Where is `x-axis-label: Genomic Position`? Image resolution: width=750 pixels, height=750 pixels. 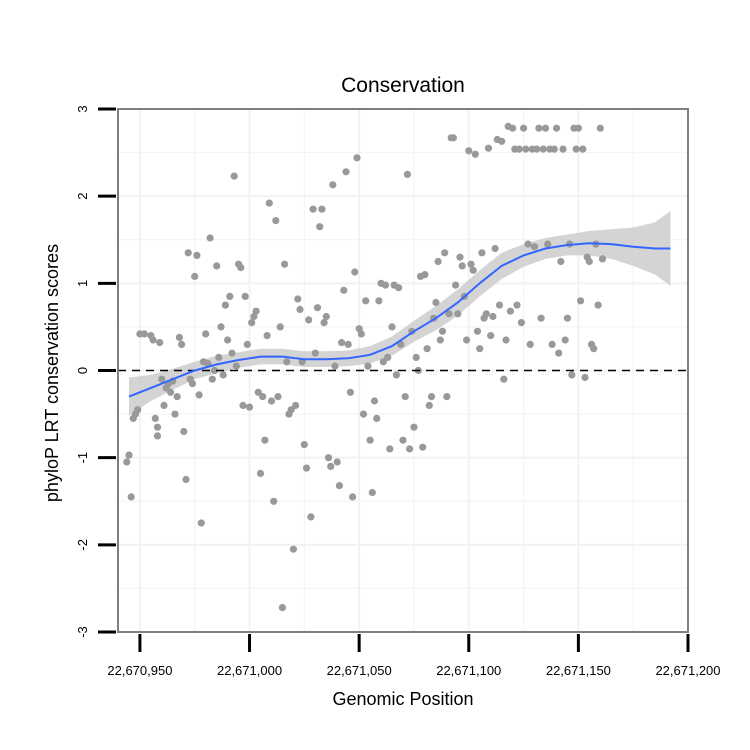
x-axis-label: Genomic Position is located at coordinates (402, 699).